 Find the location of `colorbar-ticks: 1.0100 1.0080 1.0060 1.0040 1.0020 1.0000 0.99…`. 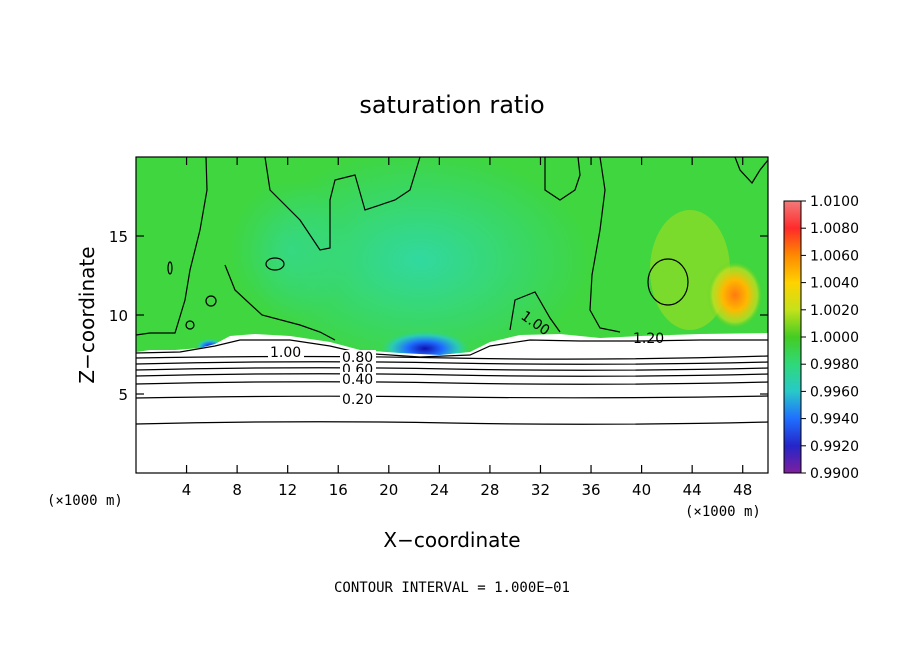

colorbar-ticks: 1.0100 1.0080 1.0060 1.0040 1.0020 1.0000 0.99… is located at coordinates (830, 338).